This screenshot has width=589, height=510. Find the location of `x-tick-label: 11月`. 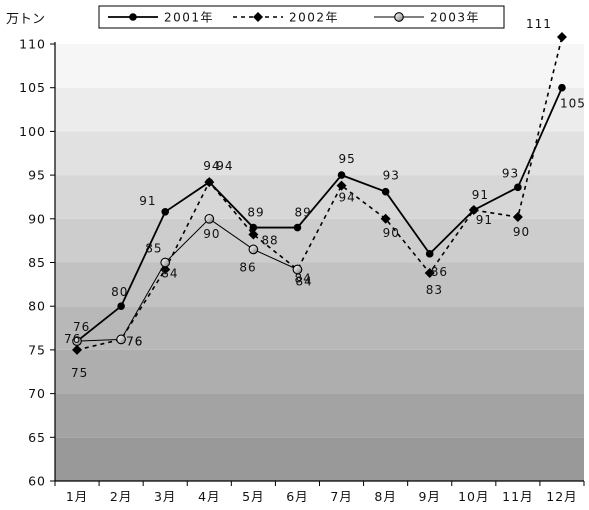

x-tick-label: 11月 is located at coordinates (517, 496).